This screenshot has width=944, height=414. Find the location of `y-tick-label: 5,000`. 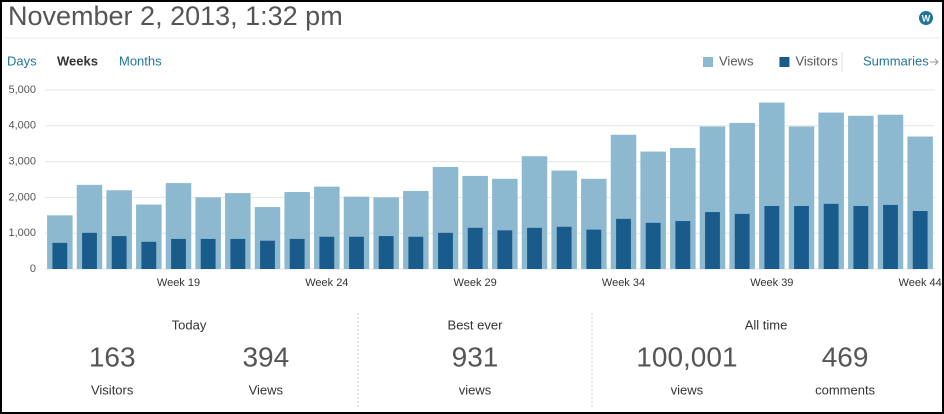

y-tick-label: 5,000 is located at coordinates (22, 90).